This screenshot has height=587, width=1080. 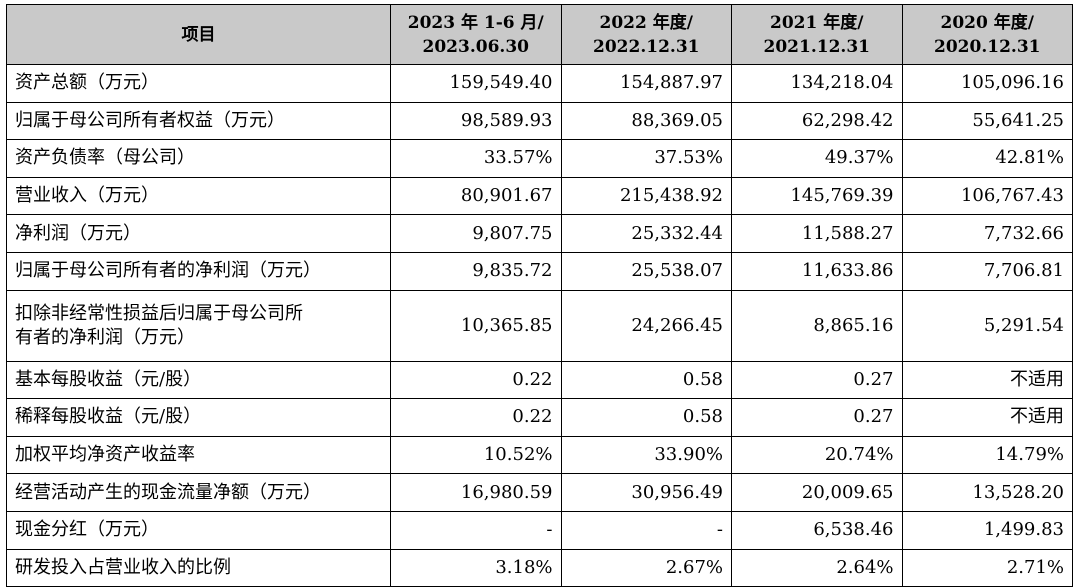 What do you see at coordinates (987, 567) in the screenshot?
I see `row-value: 2.71%` at bounding box center [987, 567].